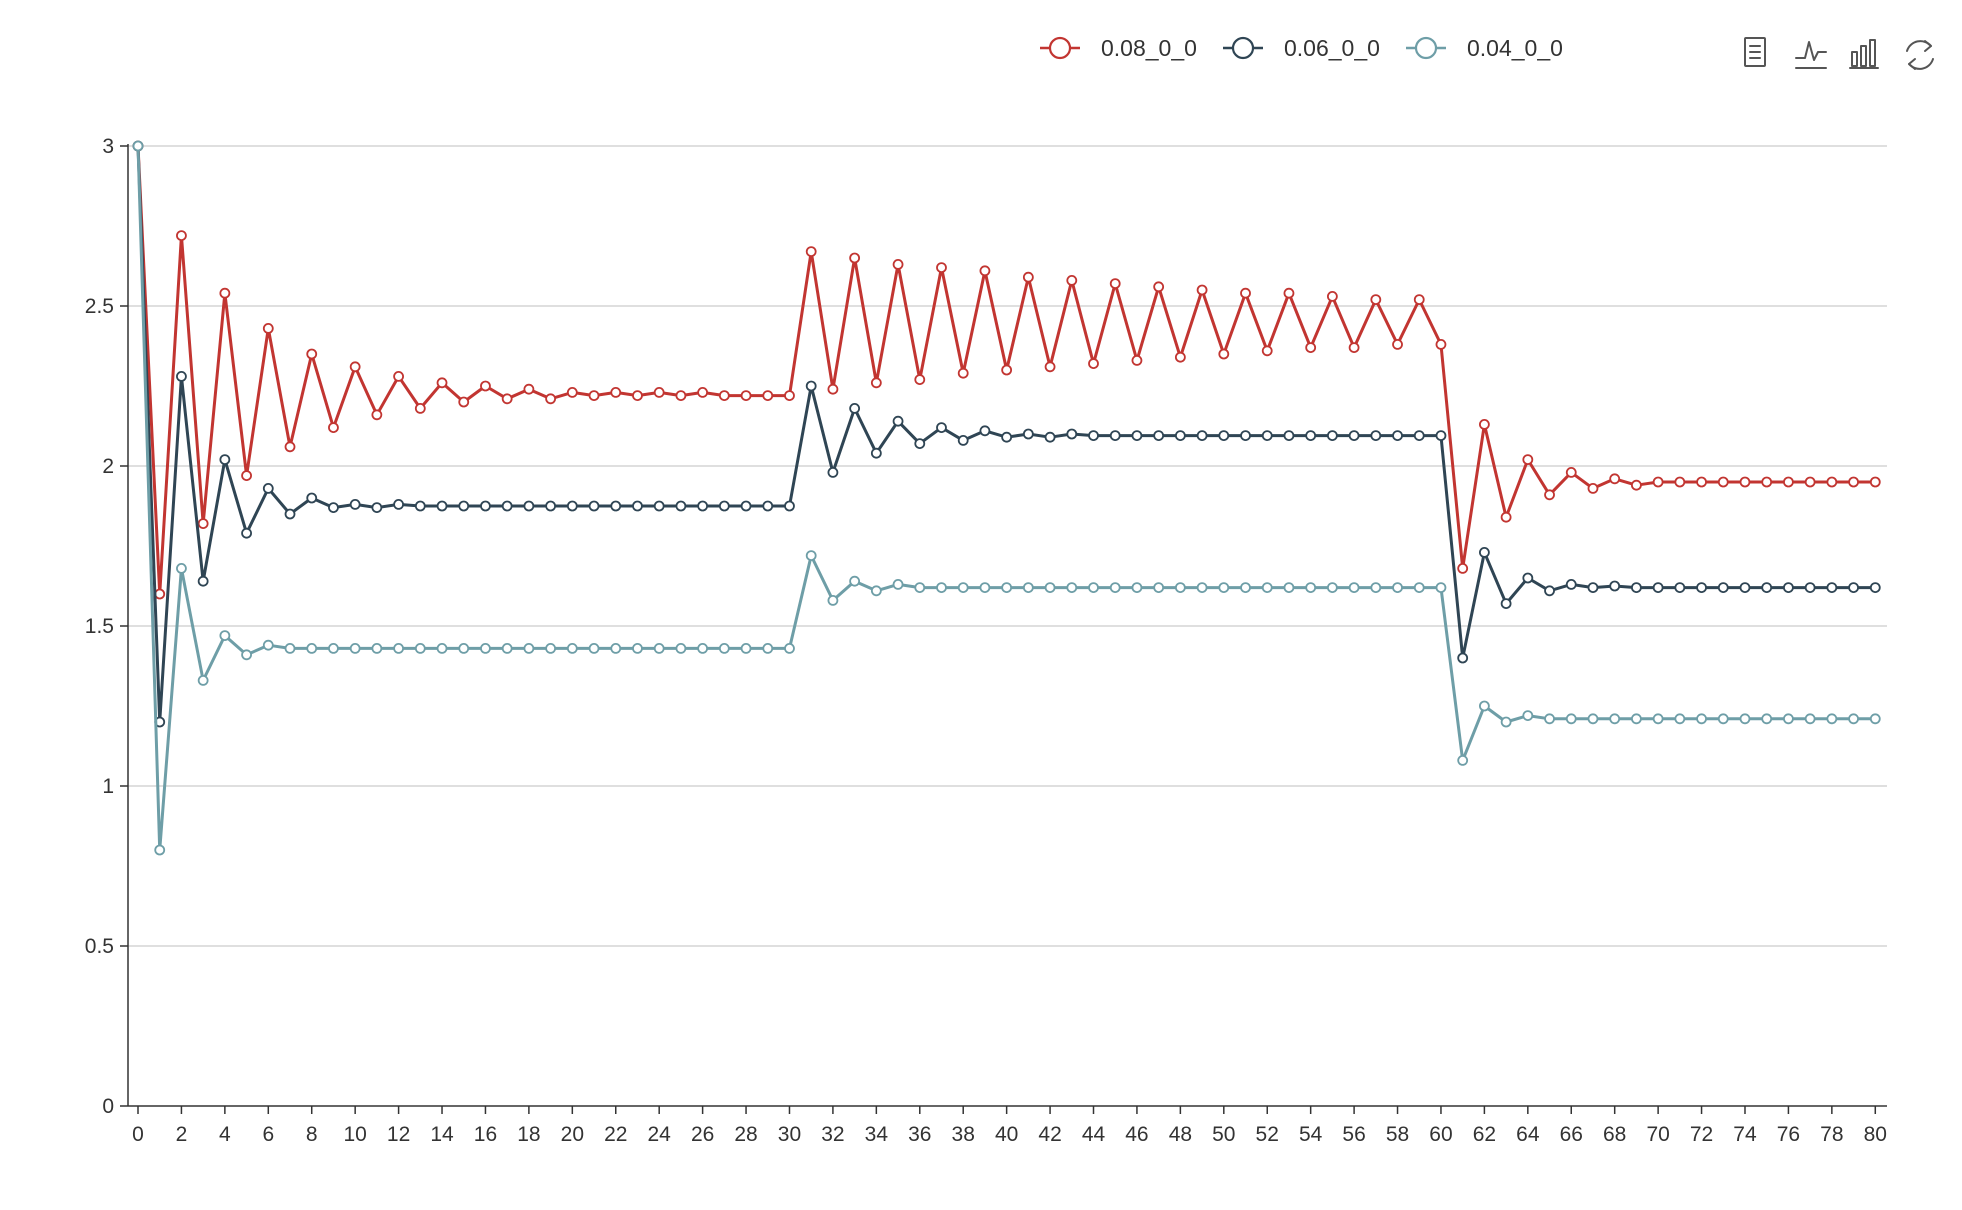 The height and width of the screenshot is (1210, 1962). I want to click on legend-item: 0.08_0_0, so click(1118, 48).